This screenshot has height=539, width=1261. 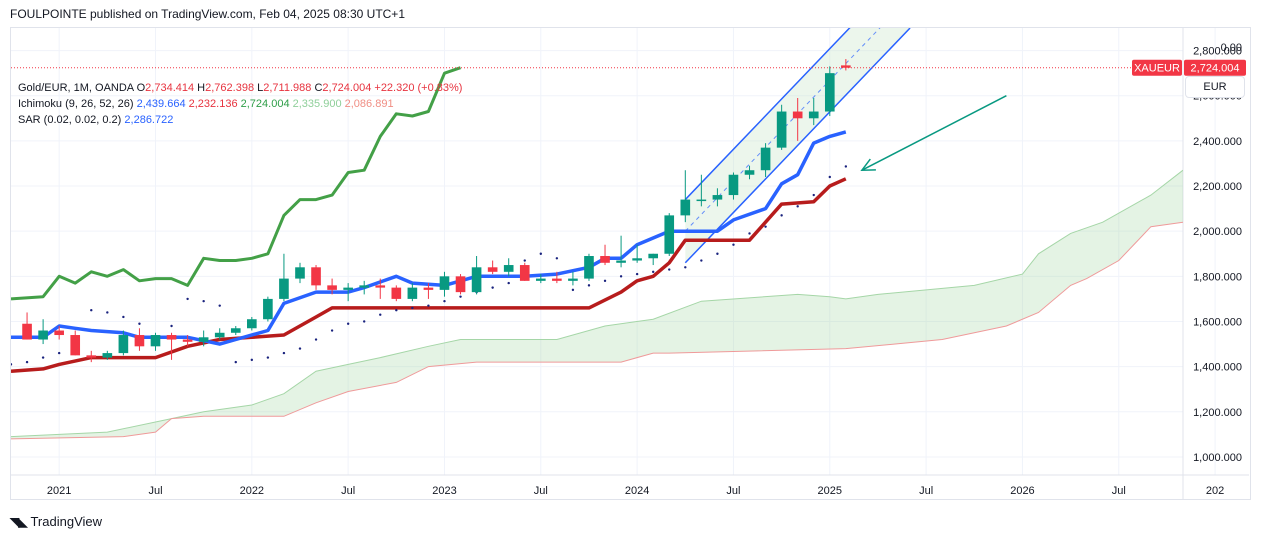 What do you see at coordinates (1217, 232) in the screenshot?
I see `y-tick-label: 2,000.000` at bounding box center [1217, 232].